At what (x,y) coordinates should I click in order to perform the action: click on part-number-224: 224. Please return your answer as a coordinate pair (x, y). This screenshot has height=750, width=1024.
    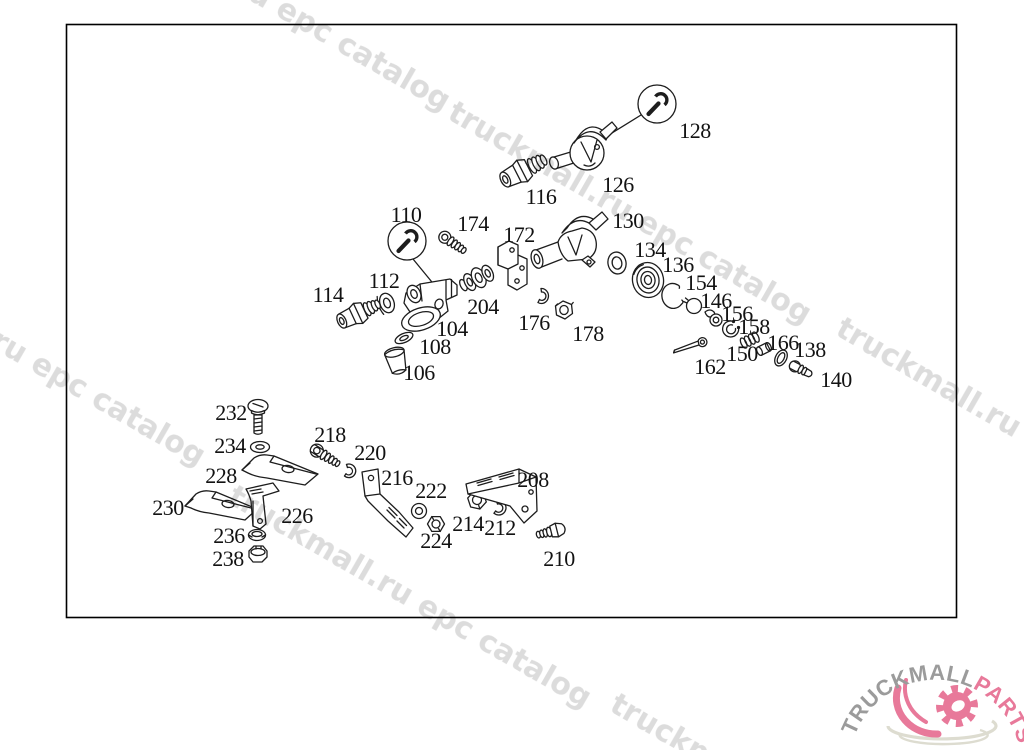
    Looking at the image, I should click on (436, 540).